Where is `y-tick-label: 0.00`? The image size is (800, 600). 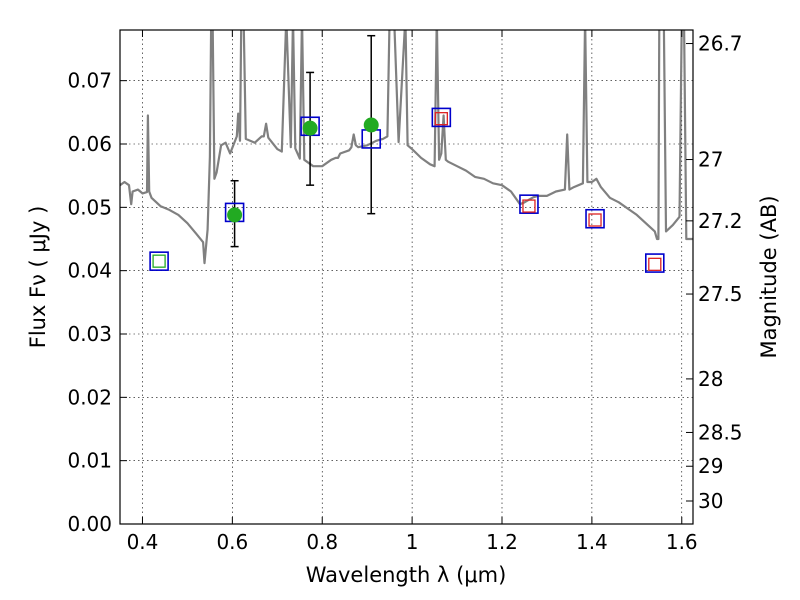 y-tick-label: 0.00 is located at coordinates (89, 524).